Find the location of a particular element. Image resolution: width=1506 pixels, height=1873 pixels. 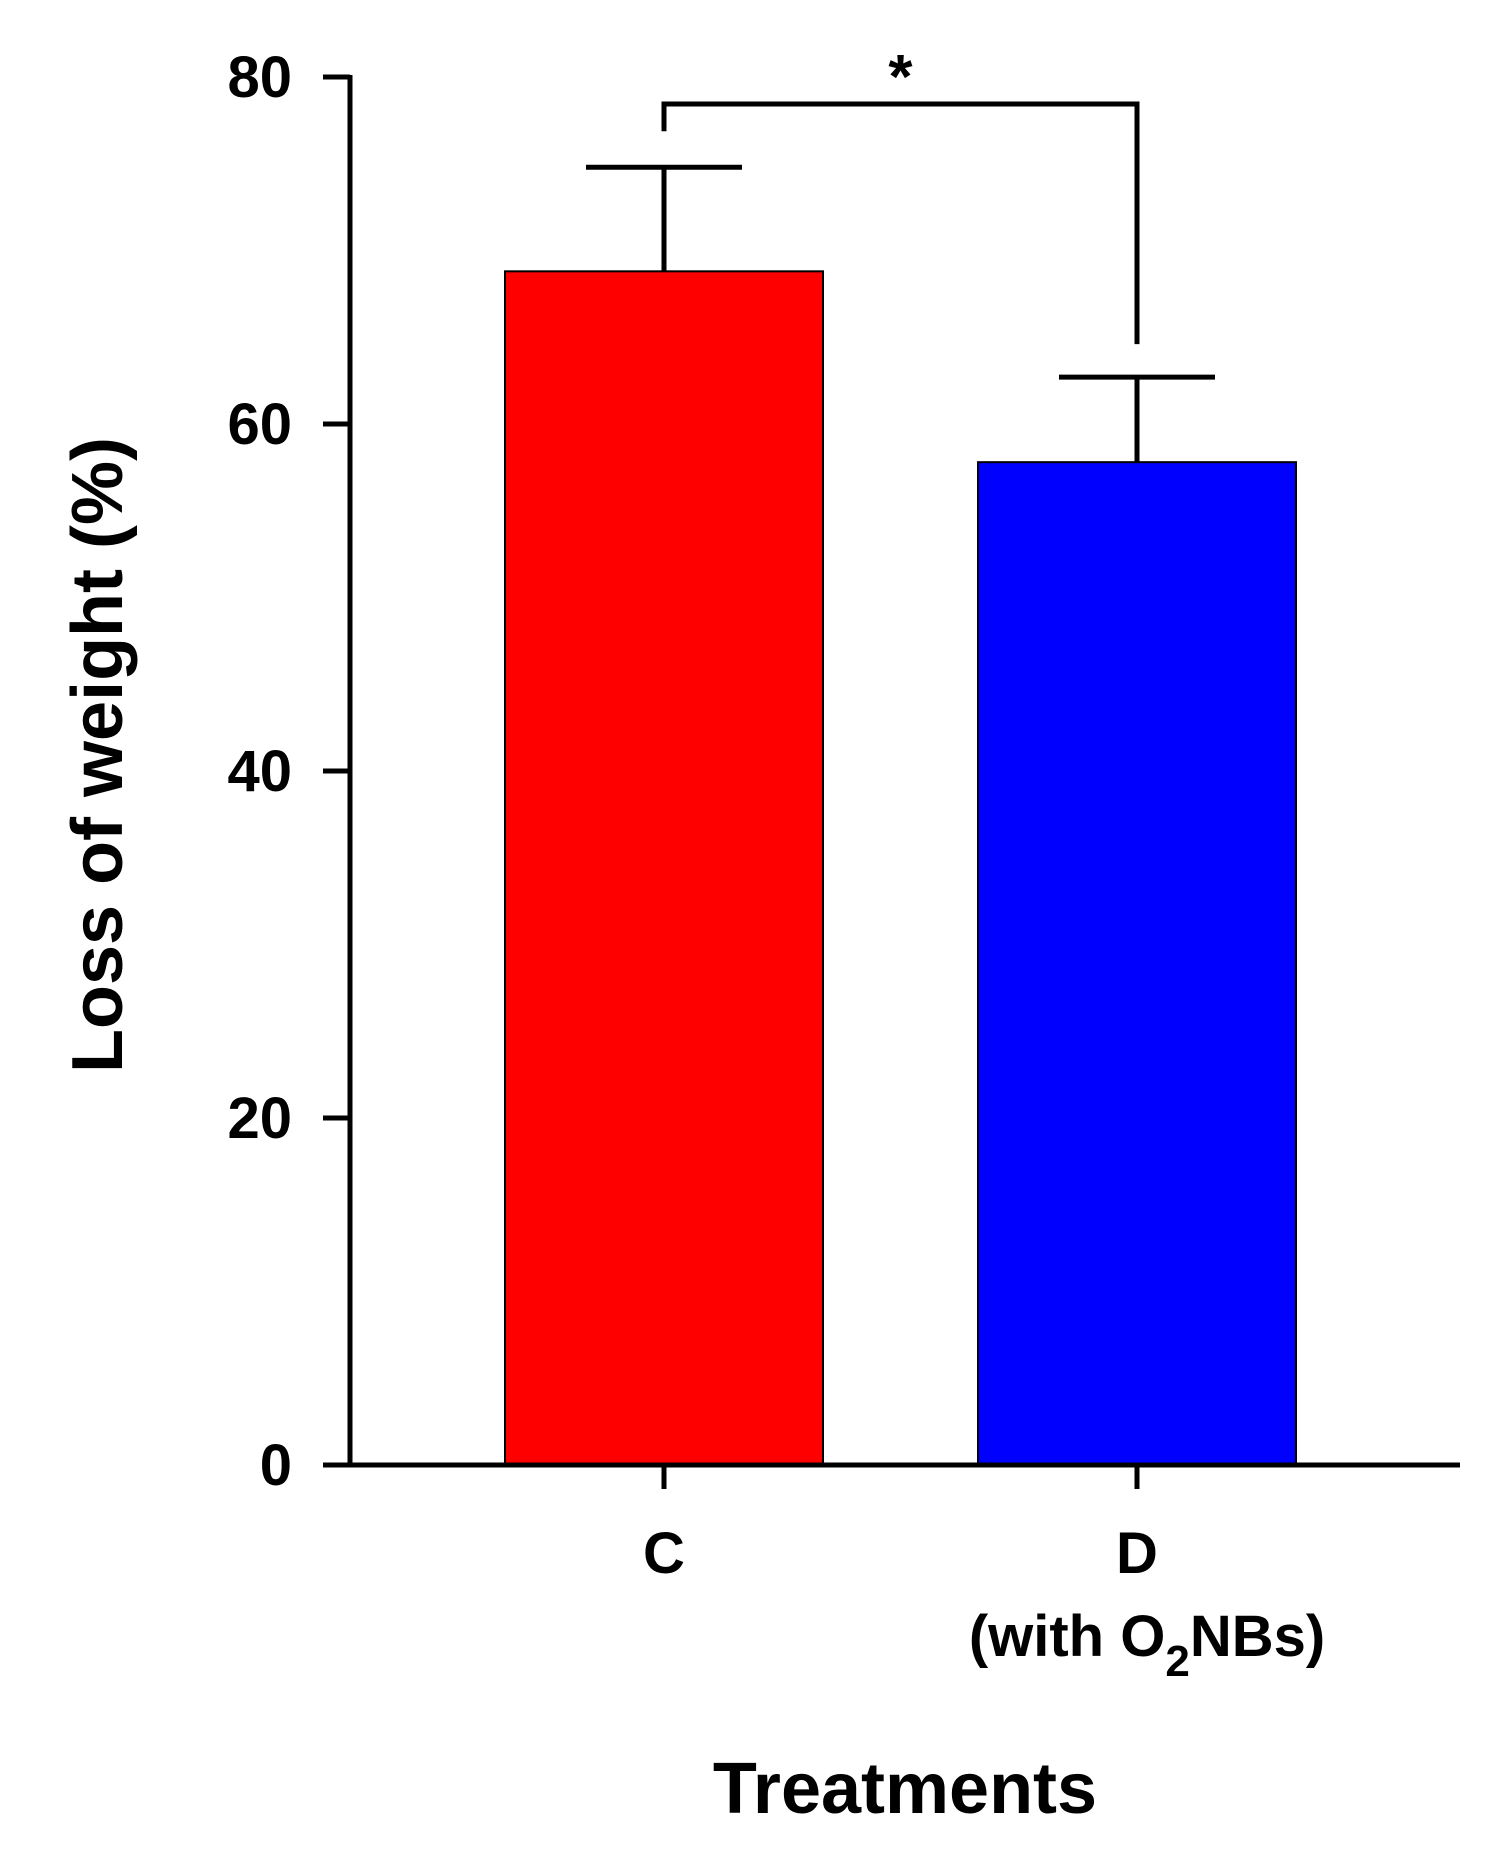

x-tick-sublabel-d: (with O2NBs) is located at coordinates (1147, 1645).